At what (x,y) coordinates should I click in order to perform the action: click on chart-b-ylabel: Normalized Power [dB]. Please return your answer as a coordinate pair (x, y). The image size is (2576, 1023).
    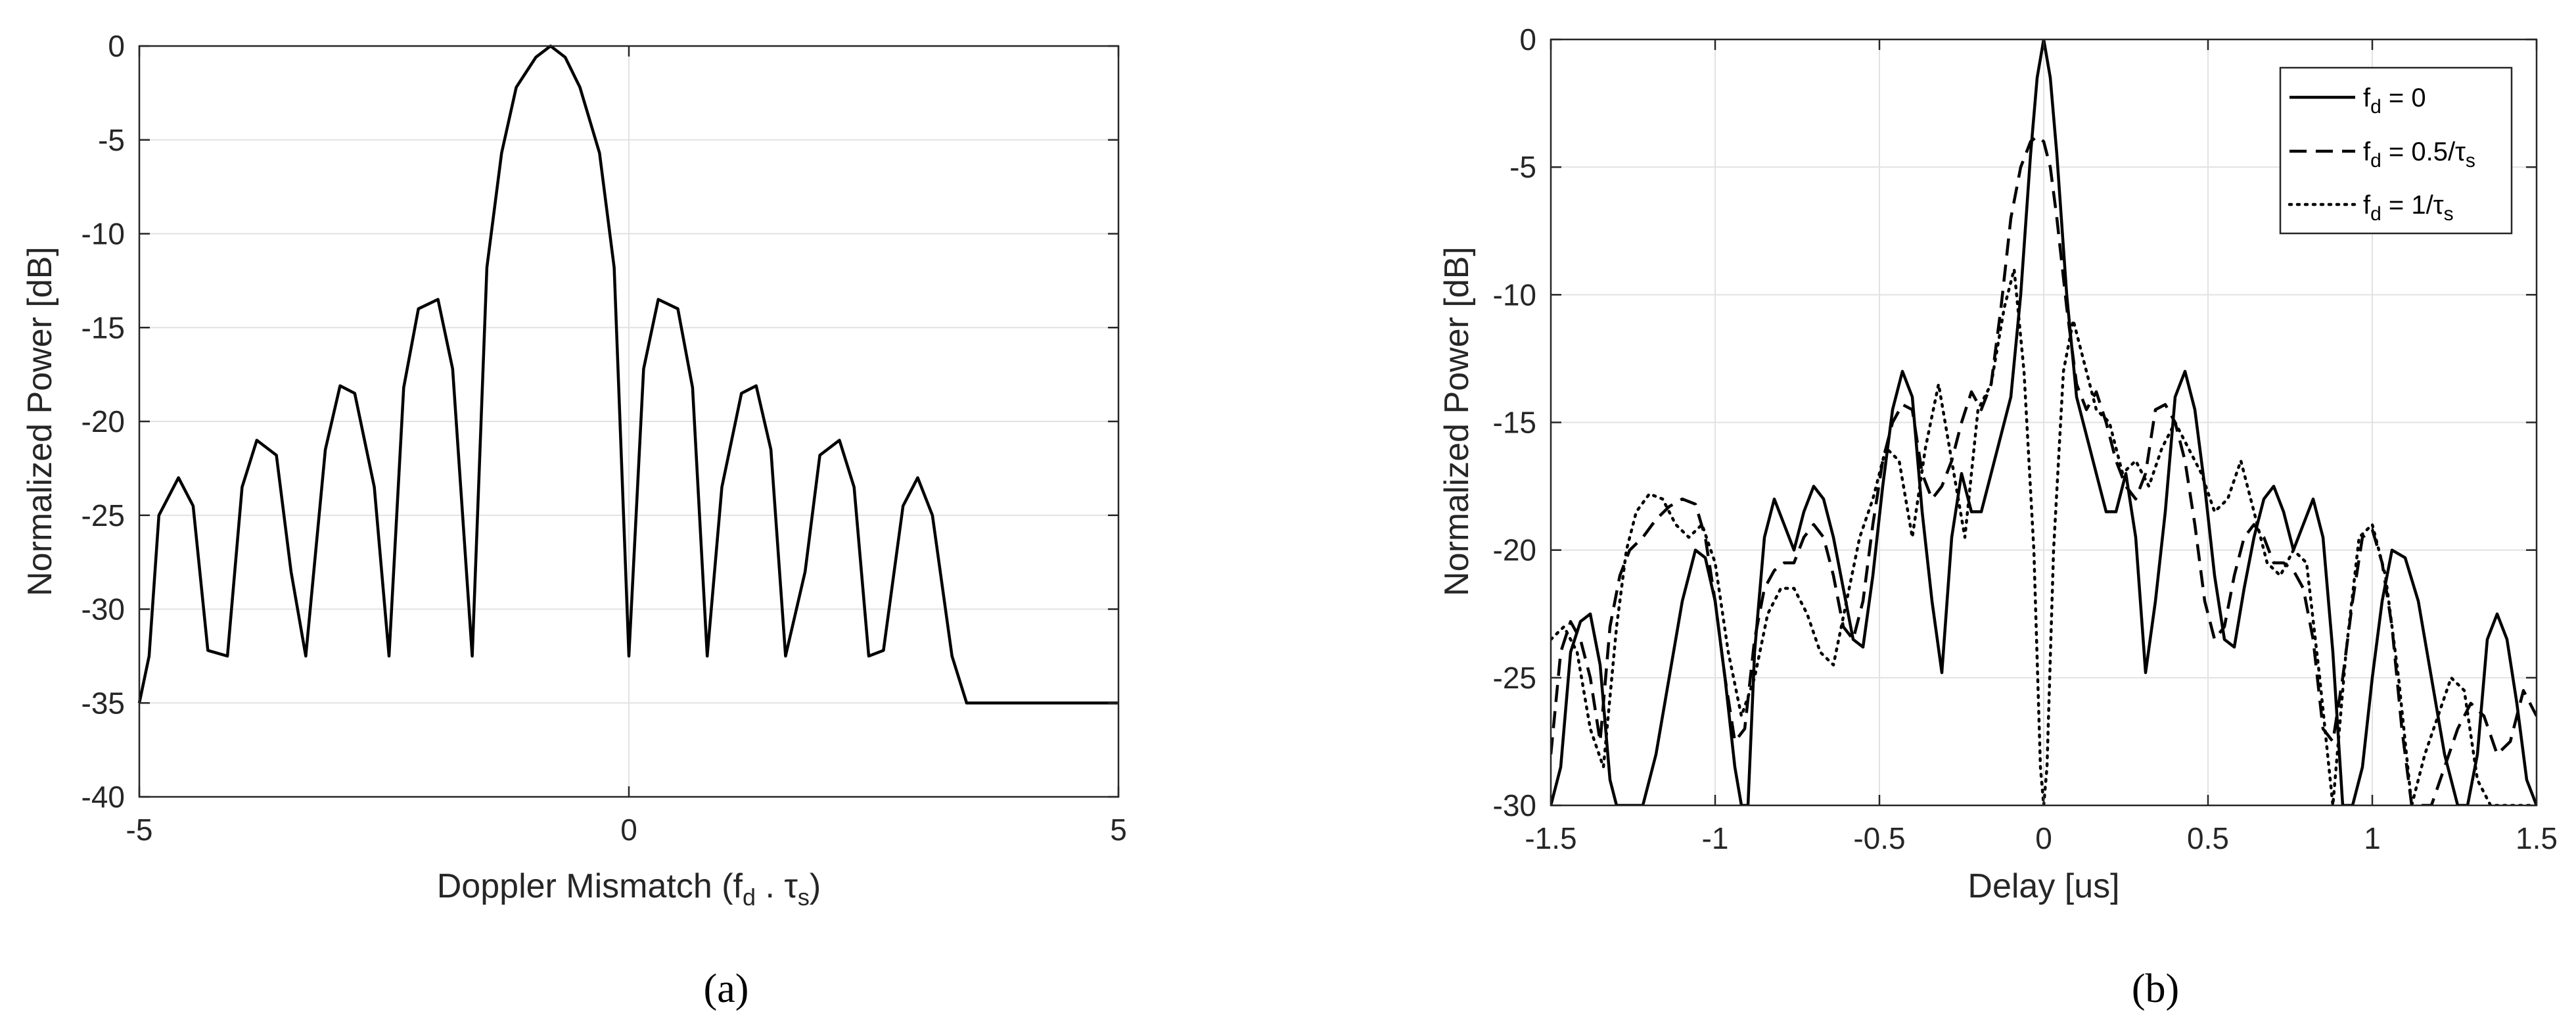
    Looking at the image, I should click on (1457, 421).